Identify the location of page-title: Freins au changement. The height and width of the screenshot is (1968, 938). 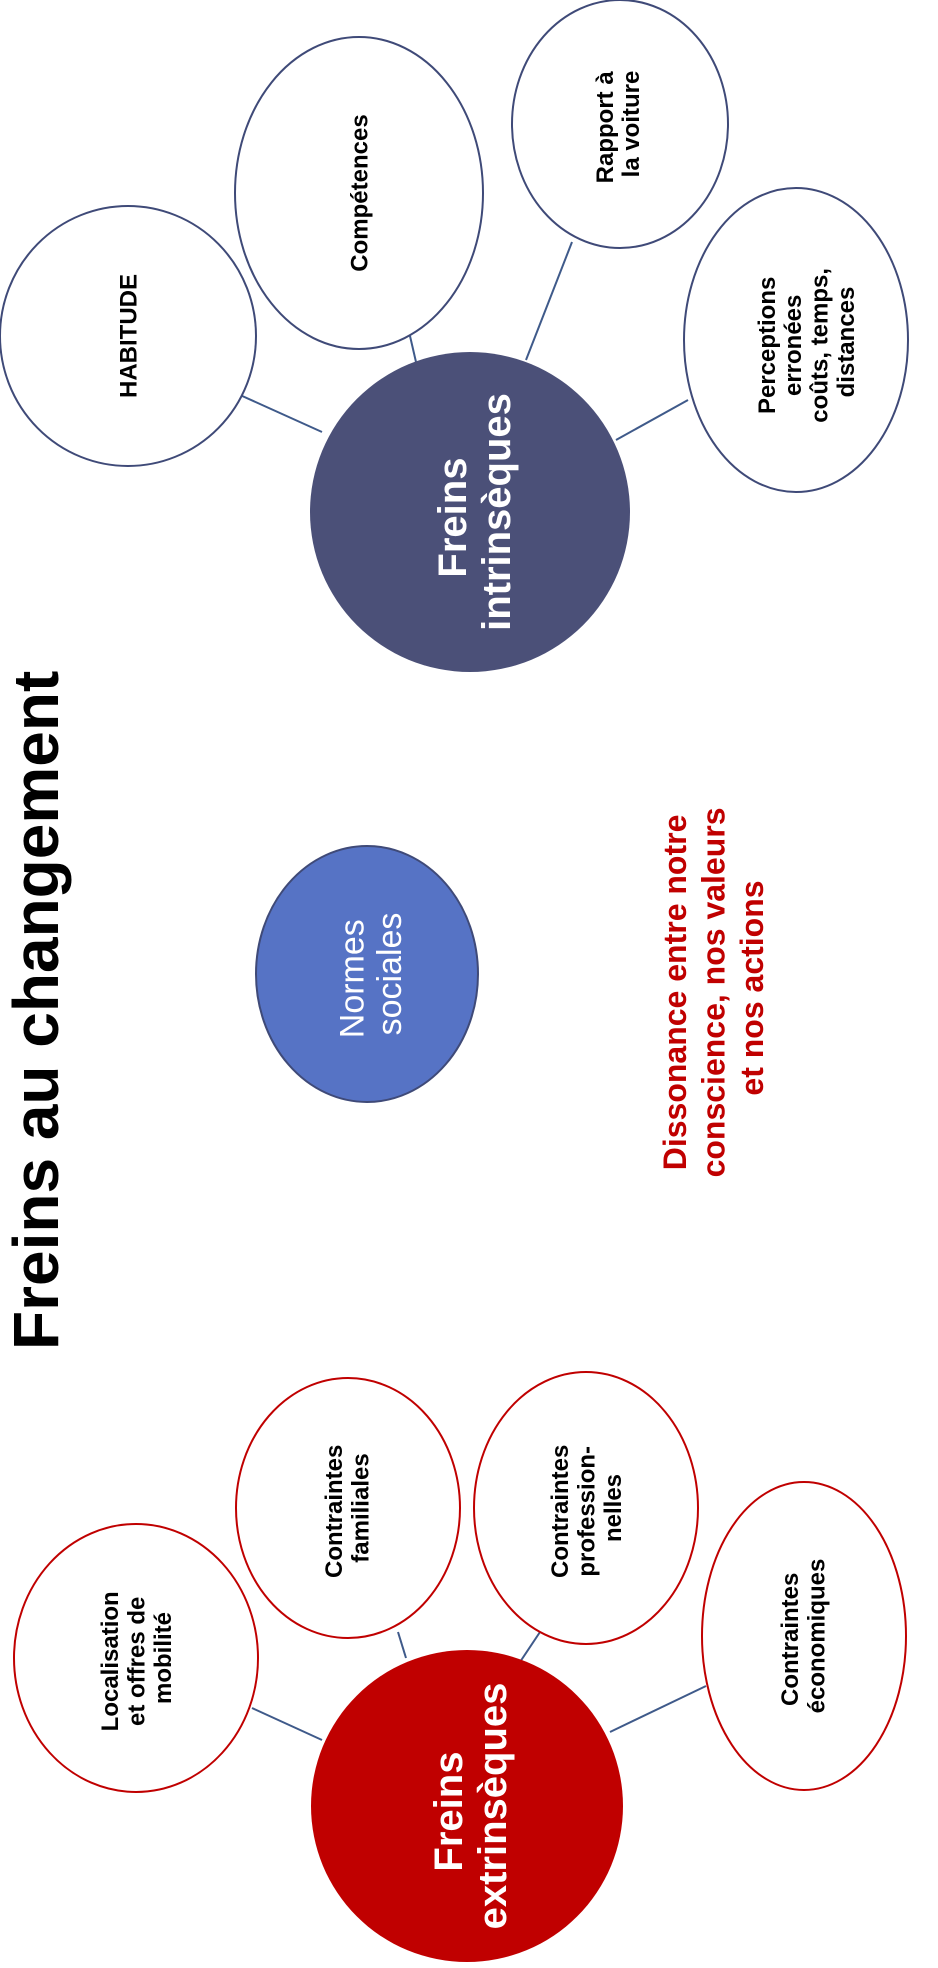
(36, 1010).